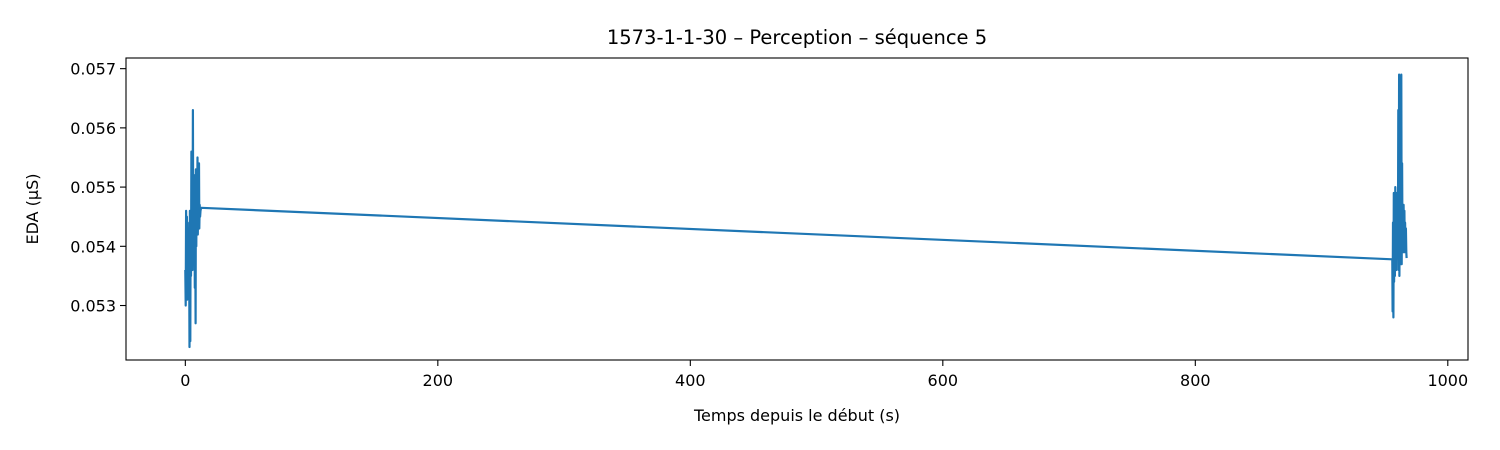 This screenshot has width=1500, height=450. What do you see at coordinates (1195, 380) in the screenshot?
I see `x-tick-label: 800` at bounding box center [1195, 380].